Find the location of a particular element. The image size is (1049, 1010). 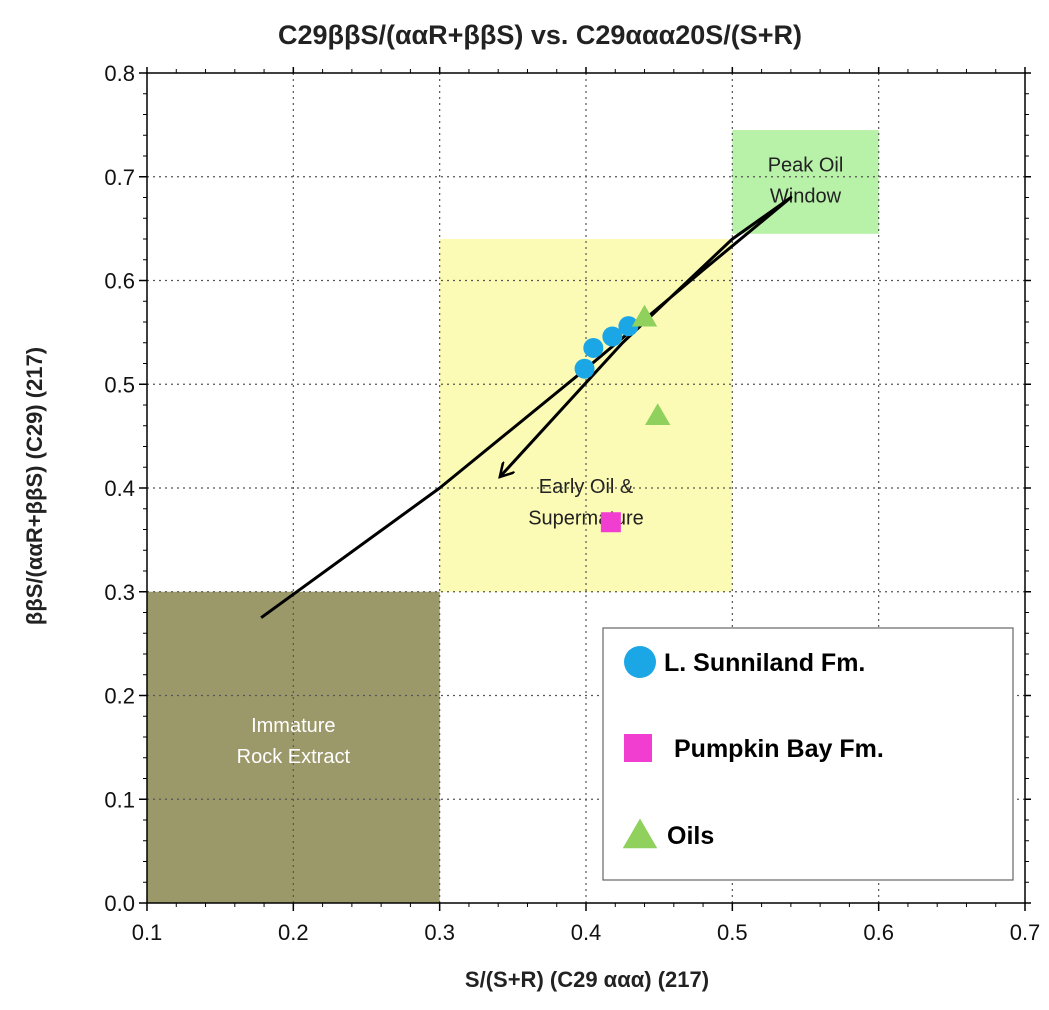

y-tick-label: 0.2 is located at coordinates (119, 696).